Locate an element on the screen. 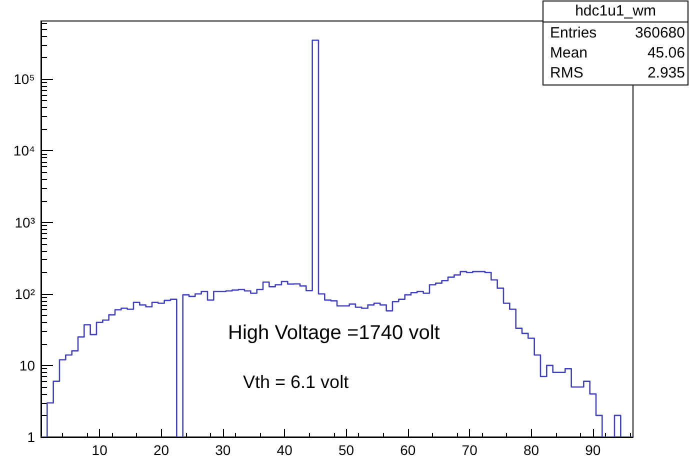 The image size is (689, 461). x-tick-label: 70 is located at coordinates (470, 450).